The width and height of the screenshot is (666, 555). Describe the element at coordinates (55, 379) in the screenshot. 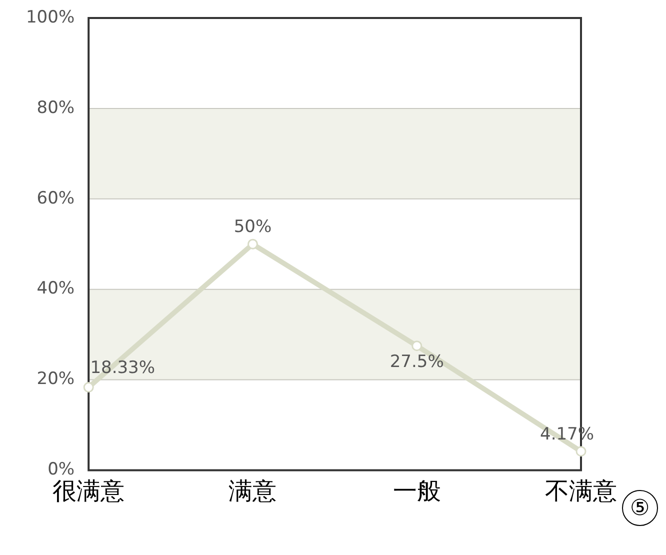

I see `y-tick-label: 20%` at that location.